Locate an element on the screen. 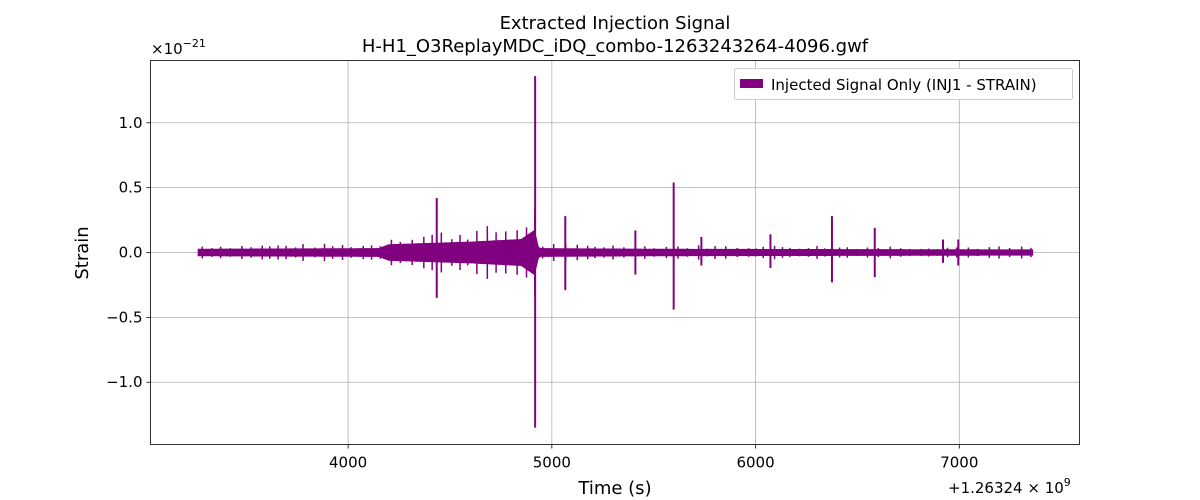  y-tick-label: 0.5 is located at coordinates (131, 188).